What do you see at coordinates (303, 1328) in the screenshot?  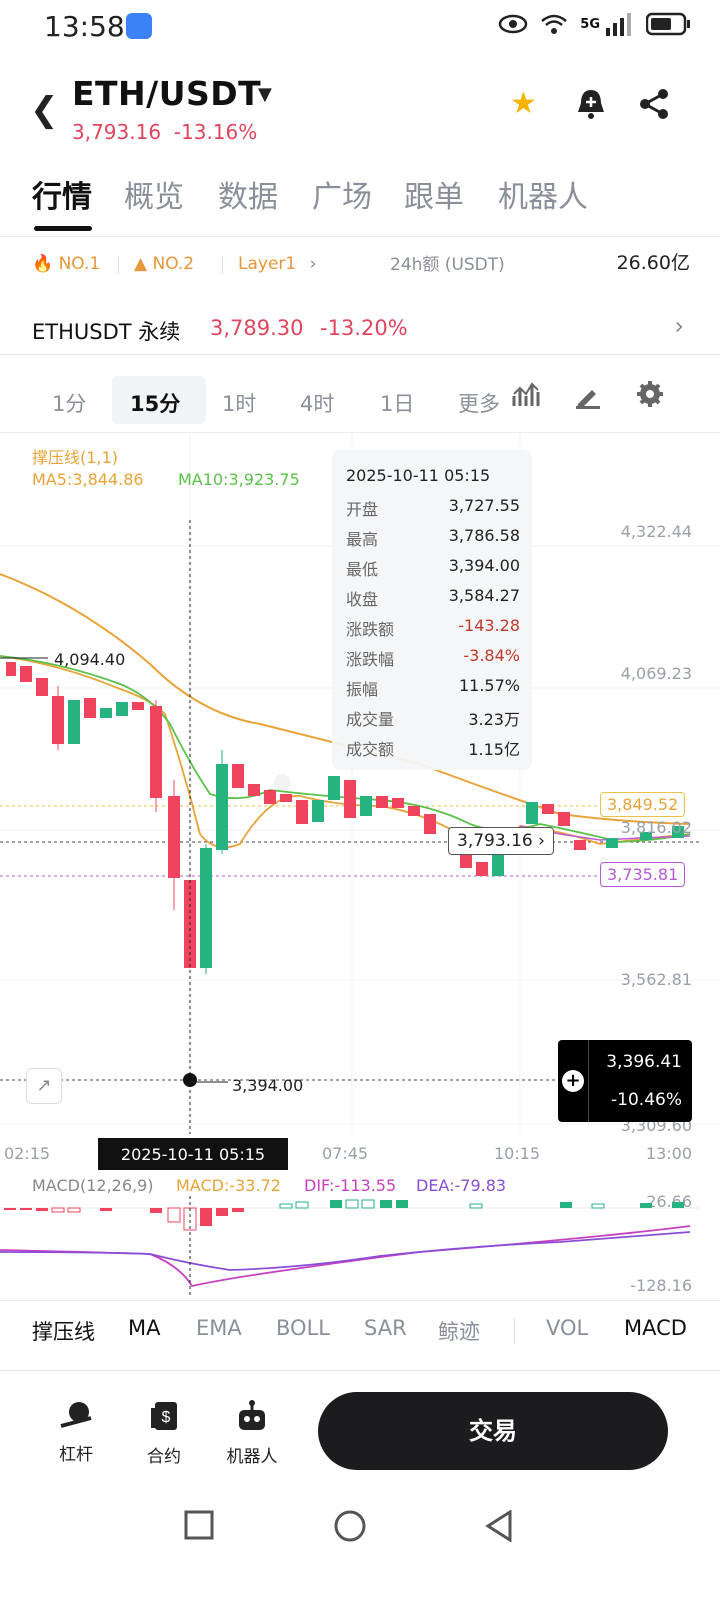 I see `indicator-boll: BOLL` at bounding box center [303, 1328].